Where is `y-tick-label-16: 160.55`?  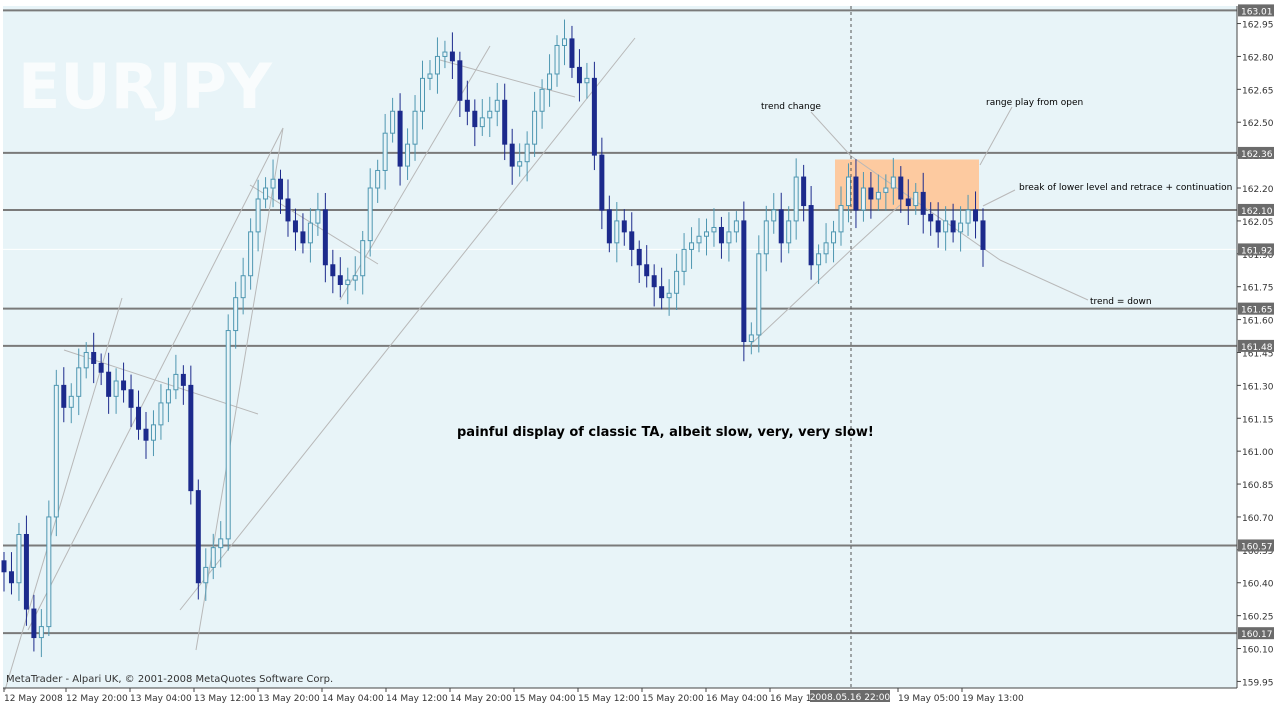
y-tick-label-16: 160.55 is located at coordinates (1258, 552).